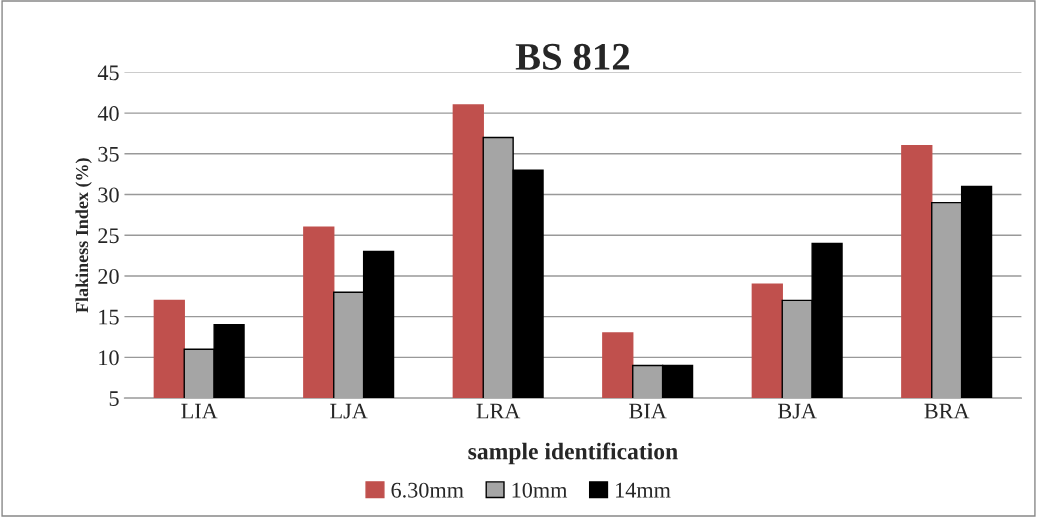 The height and width of the screenshot is (517, 1037). Describe the element at coordinates (108, 276) in the screenshot. I see `y-tick-label: 20` at that location.